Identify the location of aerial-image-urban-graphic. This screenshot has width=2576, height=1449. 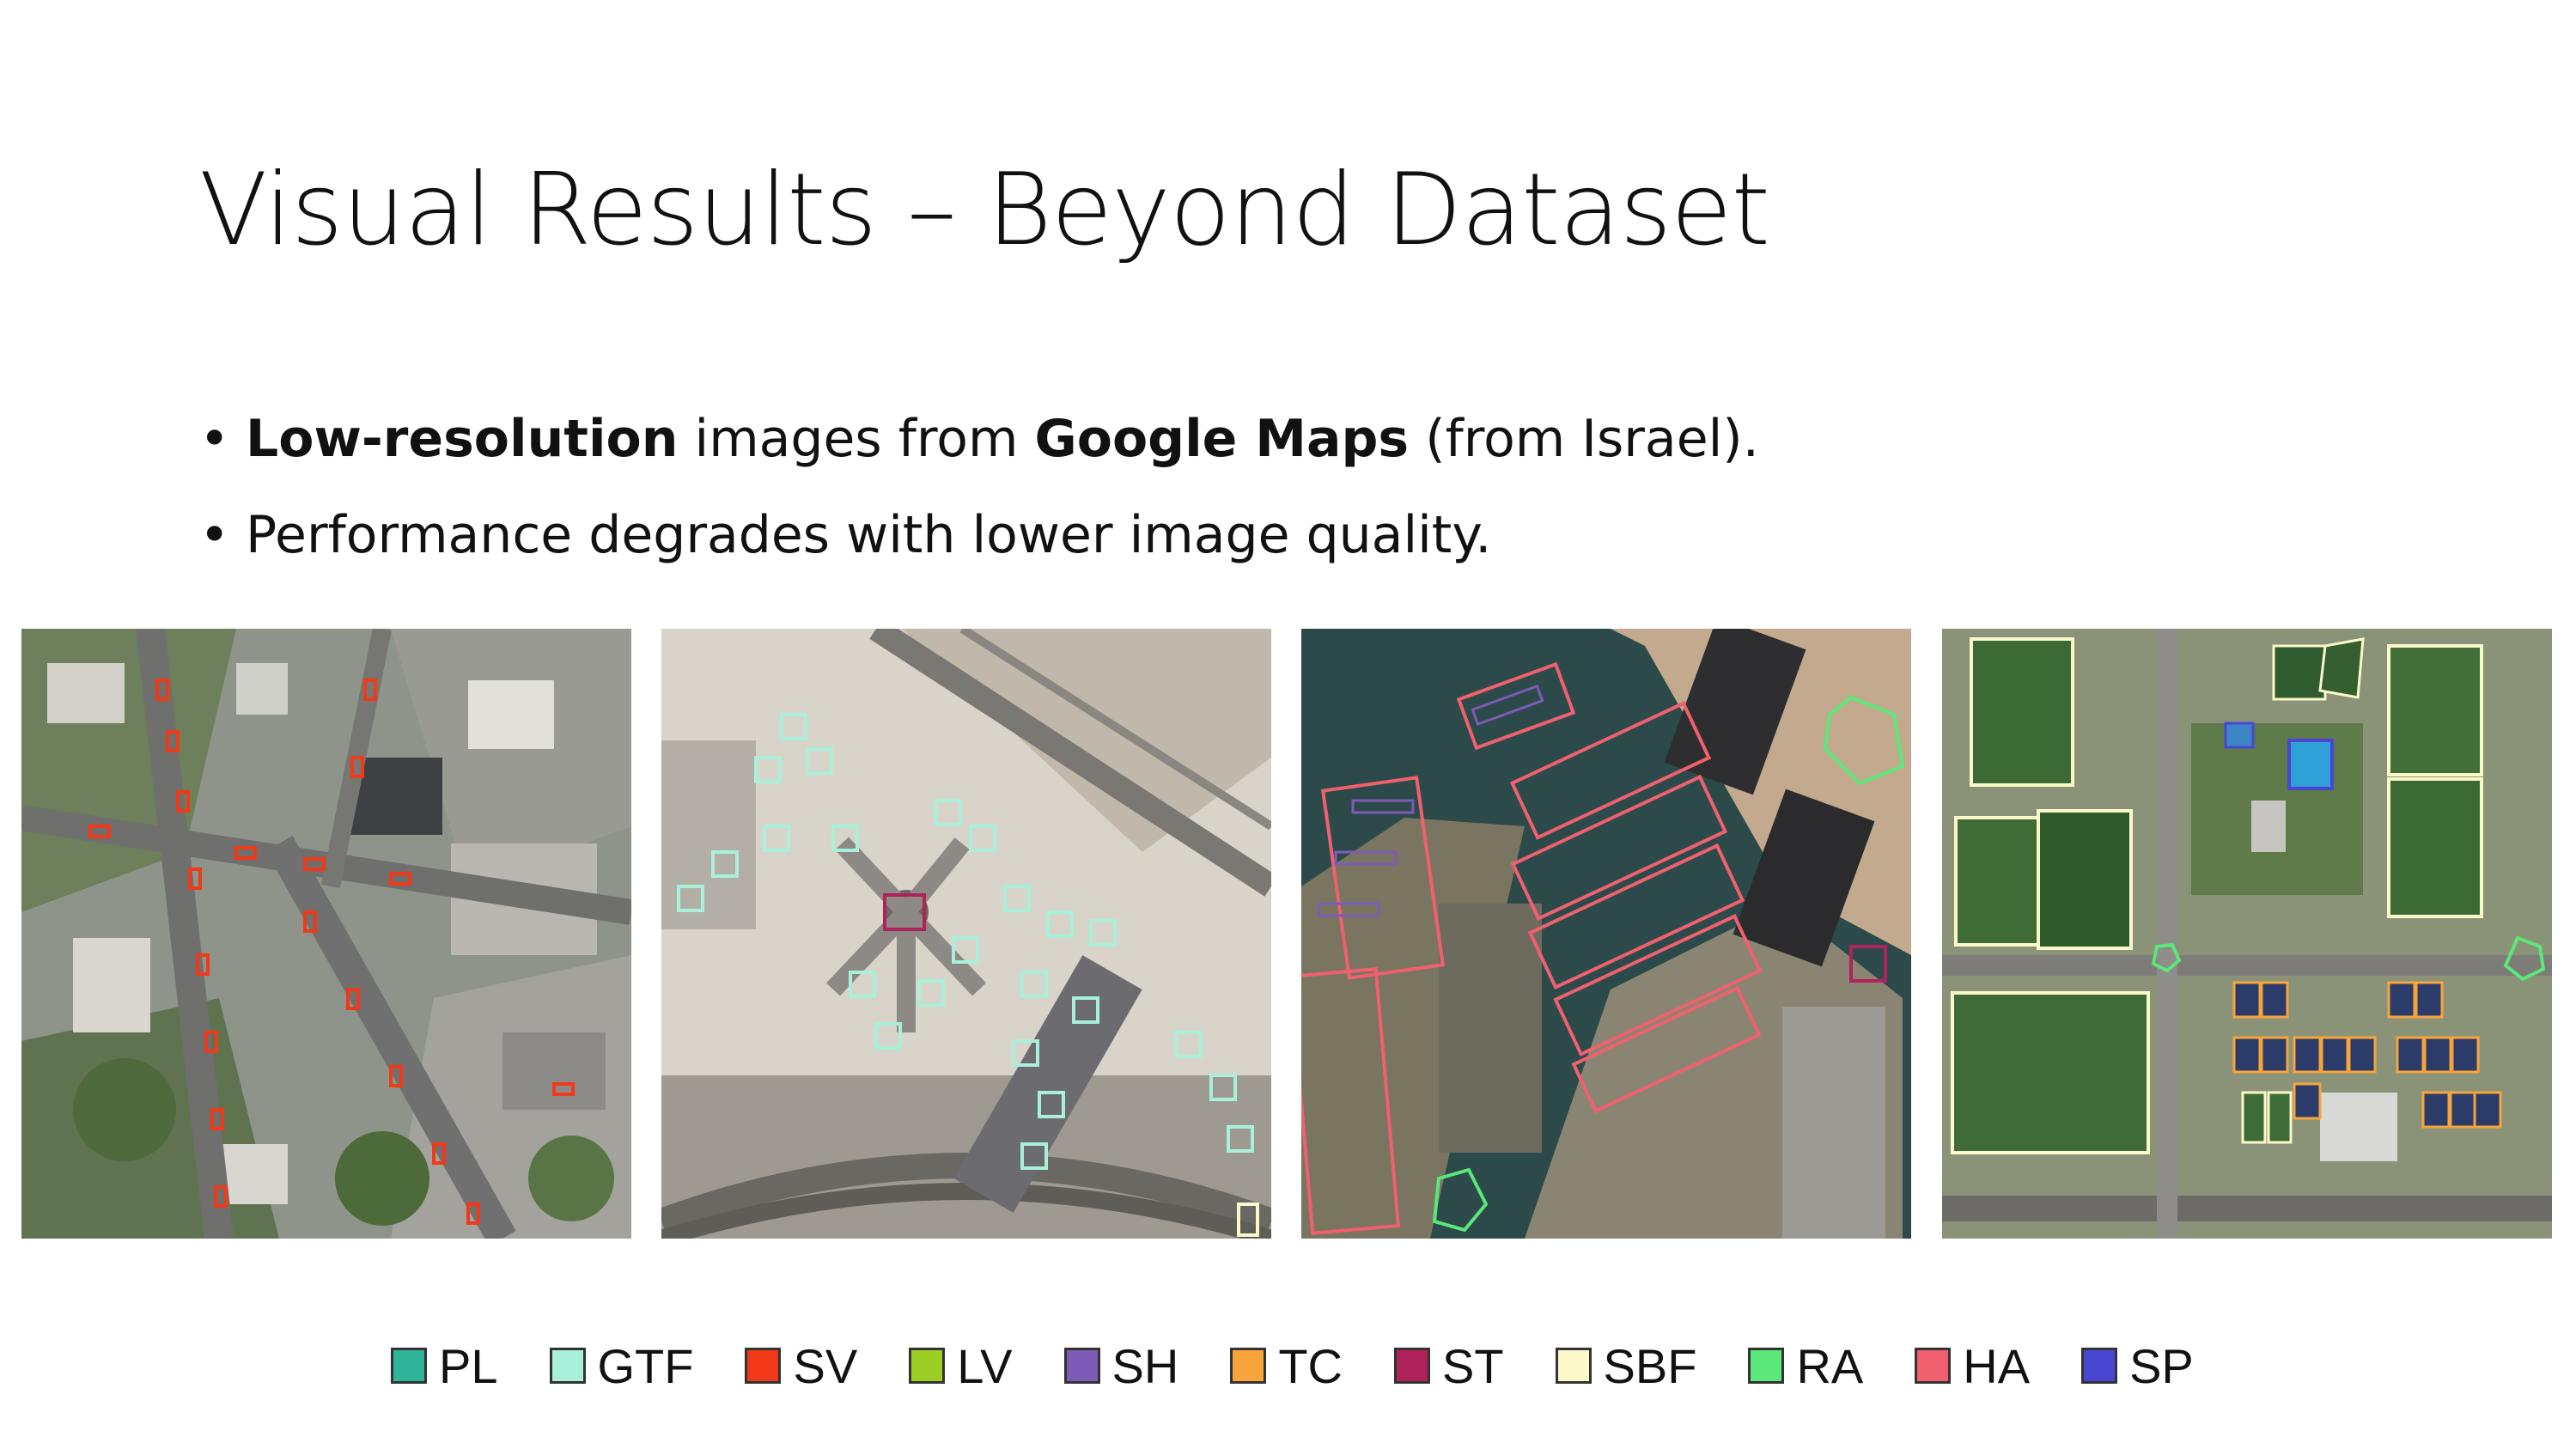
(326, 934).